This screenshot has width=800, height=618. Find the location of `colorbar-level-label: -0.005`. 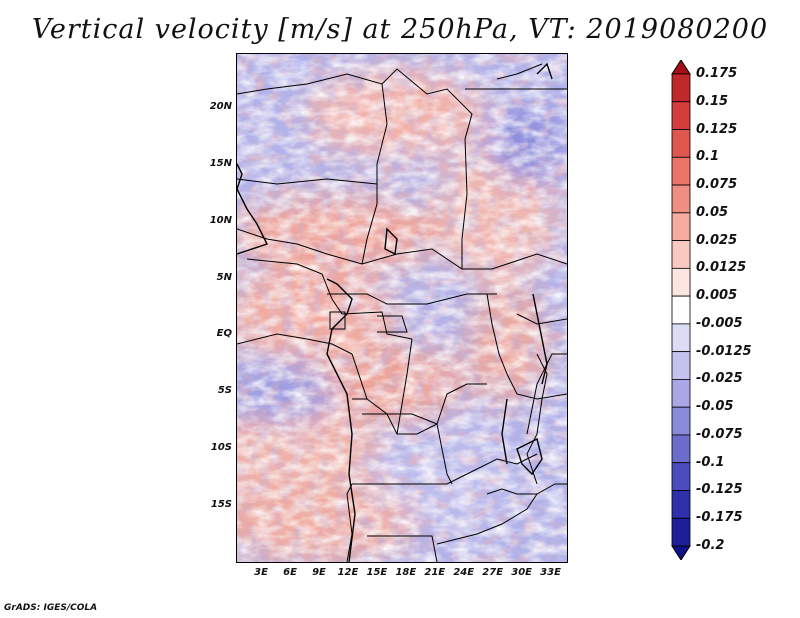

colorbar-level-label: -0.005 is located at coordinates (719, 323).